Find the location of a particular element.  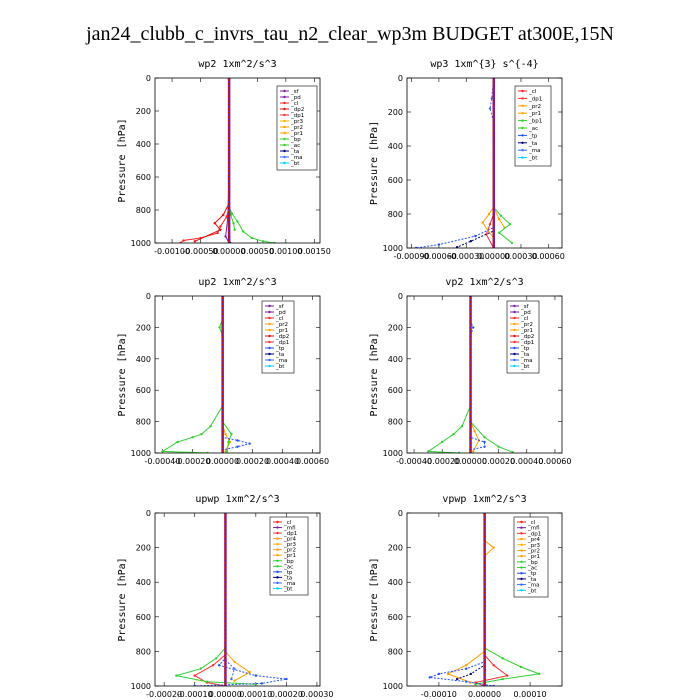

legend-entry: _ta is located at coordinates (287, 578).